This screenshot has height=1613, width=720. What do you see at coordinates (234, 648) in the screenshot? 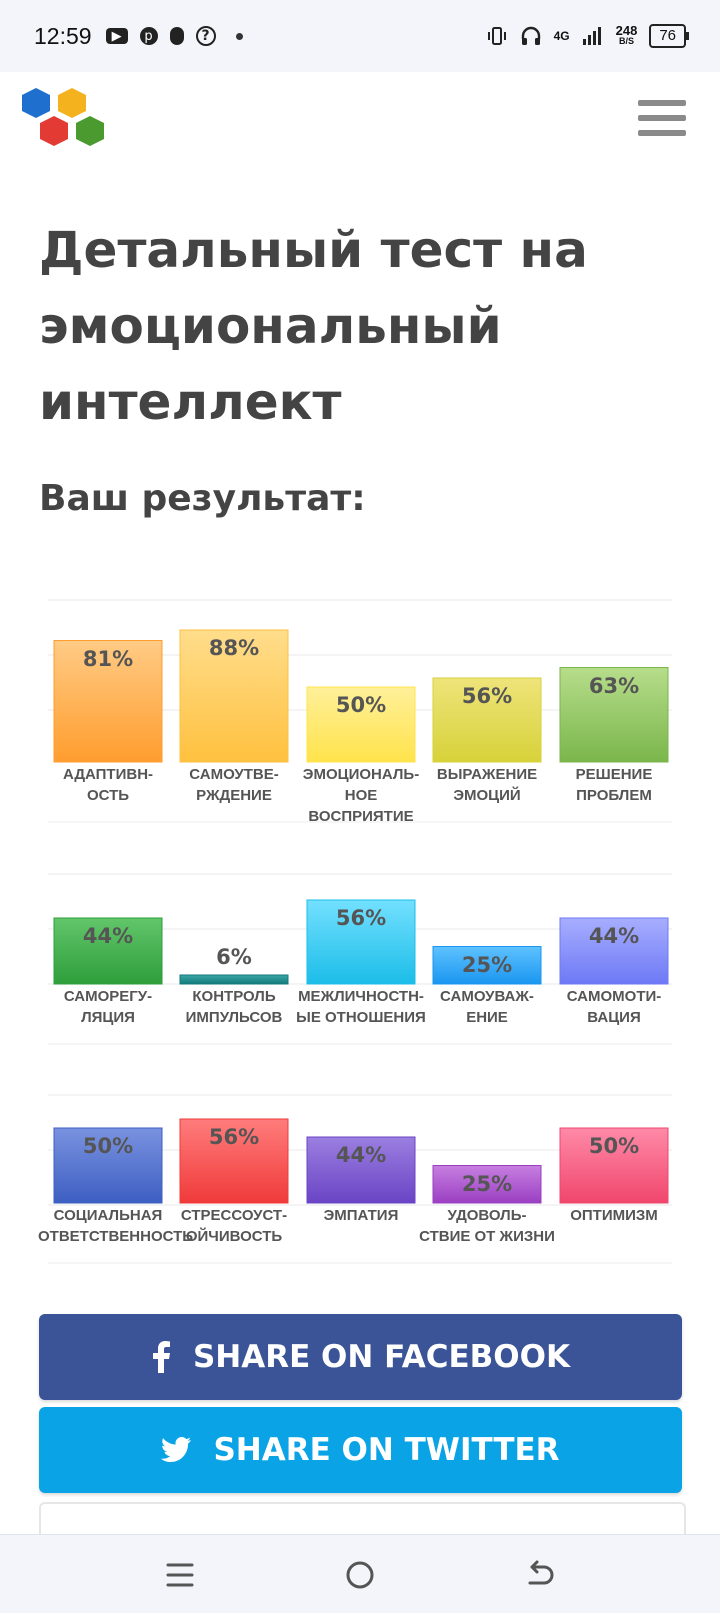
I see `bar-value-label: 88%` at bounding box center [234, 648].